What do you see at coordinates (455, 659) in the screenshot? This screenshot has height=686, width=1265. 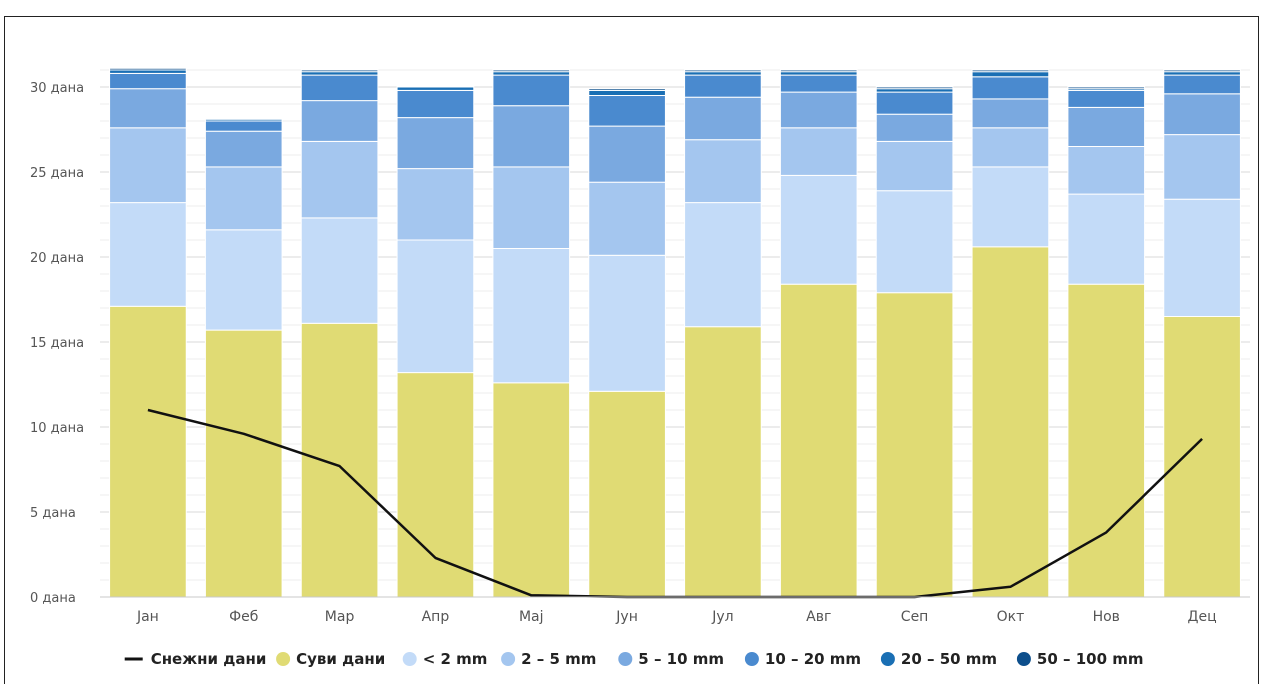 I see `legend-label: < 2 mm` at bounding box center [455, 659].